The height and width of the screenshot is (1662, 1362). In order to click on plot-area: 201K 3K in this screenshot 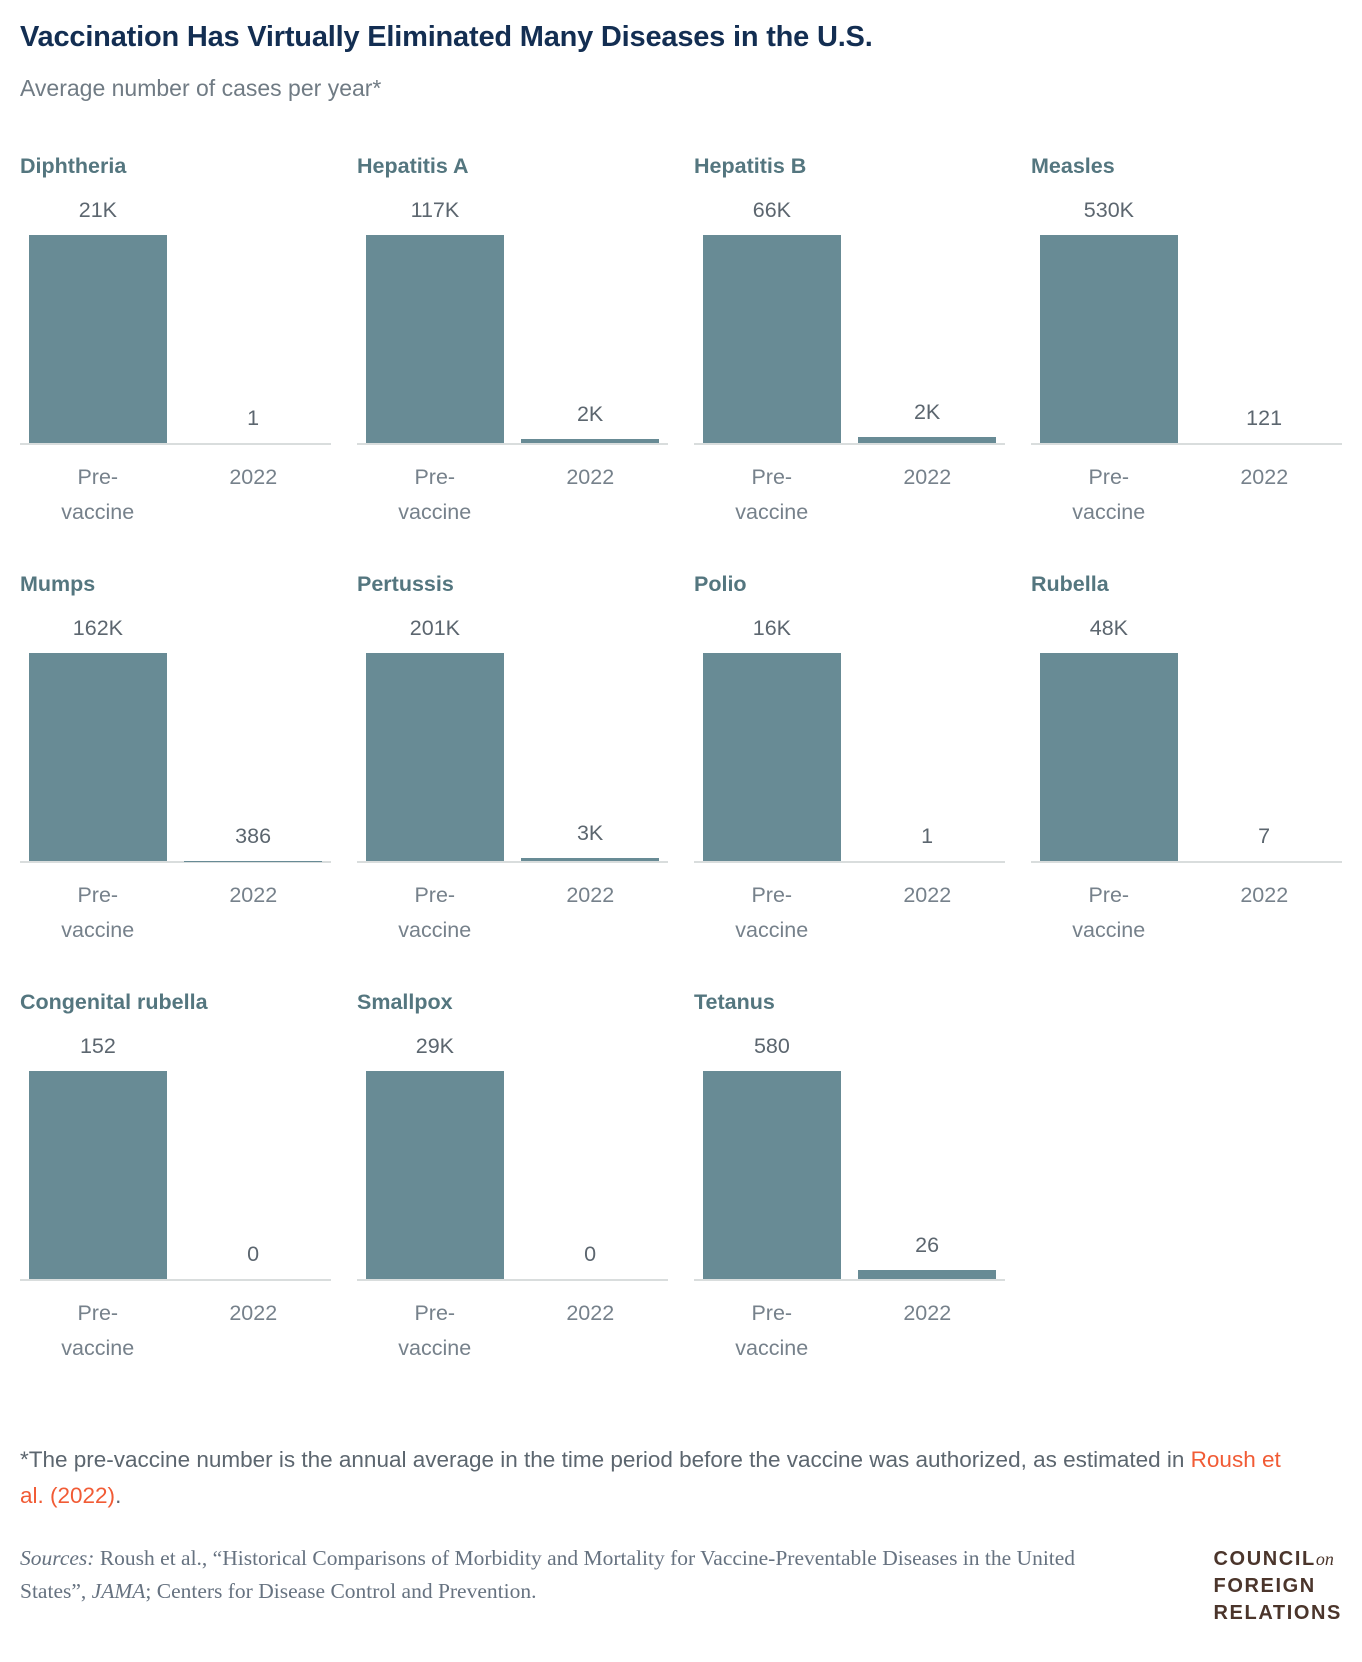, I will do `click(512, 739)`.